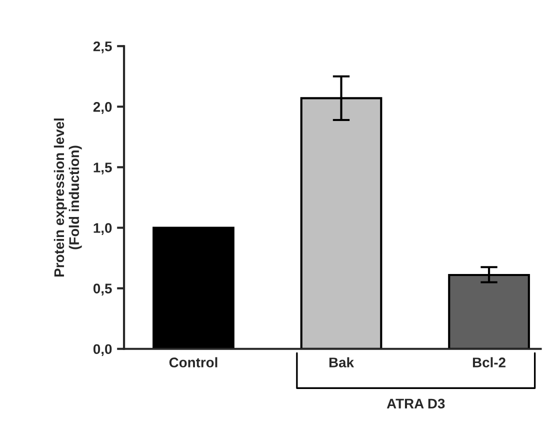 This screenshot has width=544, height=427. I want to click on y-tick-label: 1,0, so click(103, 229).